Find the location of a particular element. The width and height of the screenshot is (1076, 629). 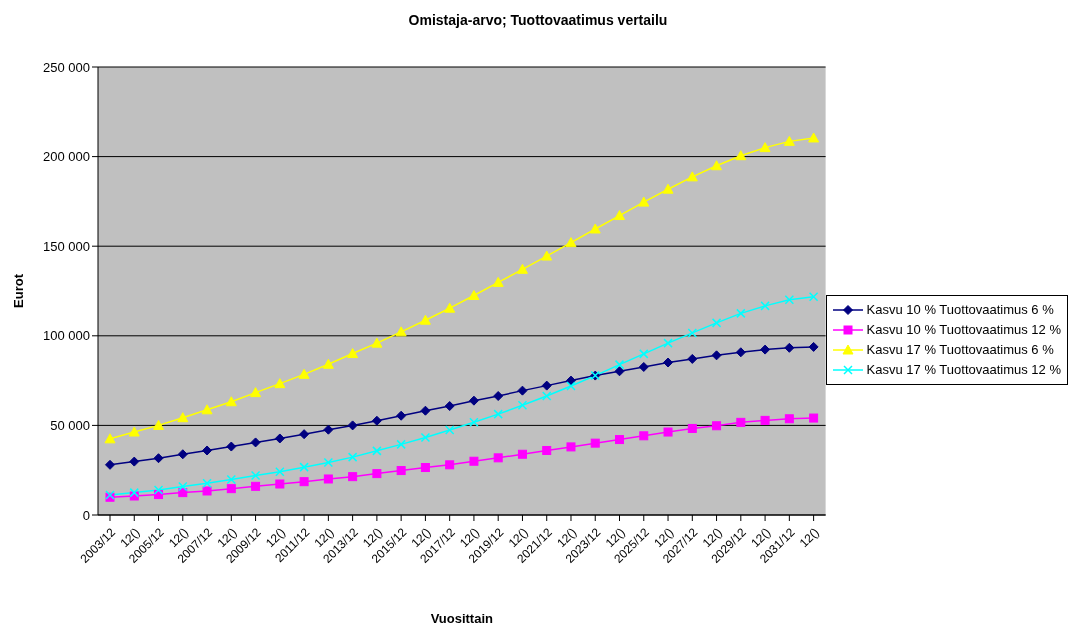

legend-label: Kasvu 10 % Tuottovaatimus 12 % is located at coordinates (963, 329).